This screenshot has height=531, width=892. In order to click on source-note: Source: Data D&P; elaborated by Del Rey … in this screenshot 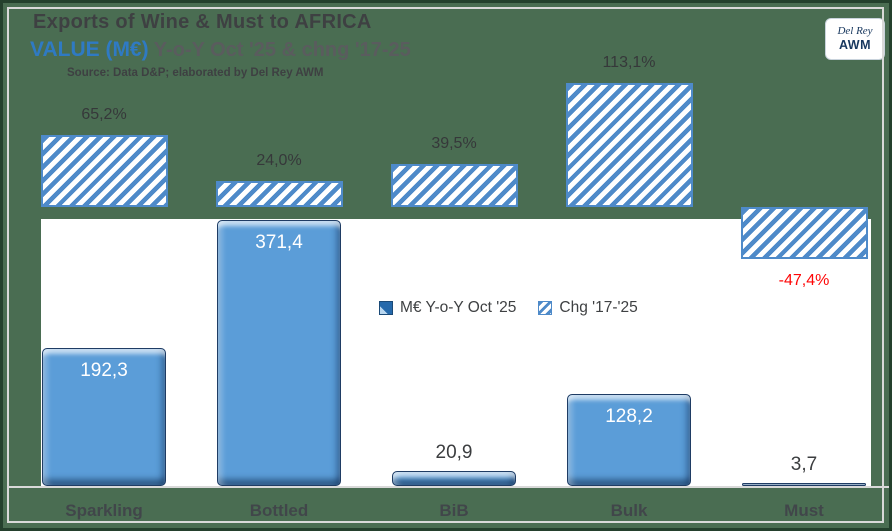, I will do `click(195, 73)`.